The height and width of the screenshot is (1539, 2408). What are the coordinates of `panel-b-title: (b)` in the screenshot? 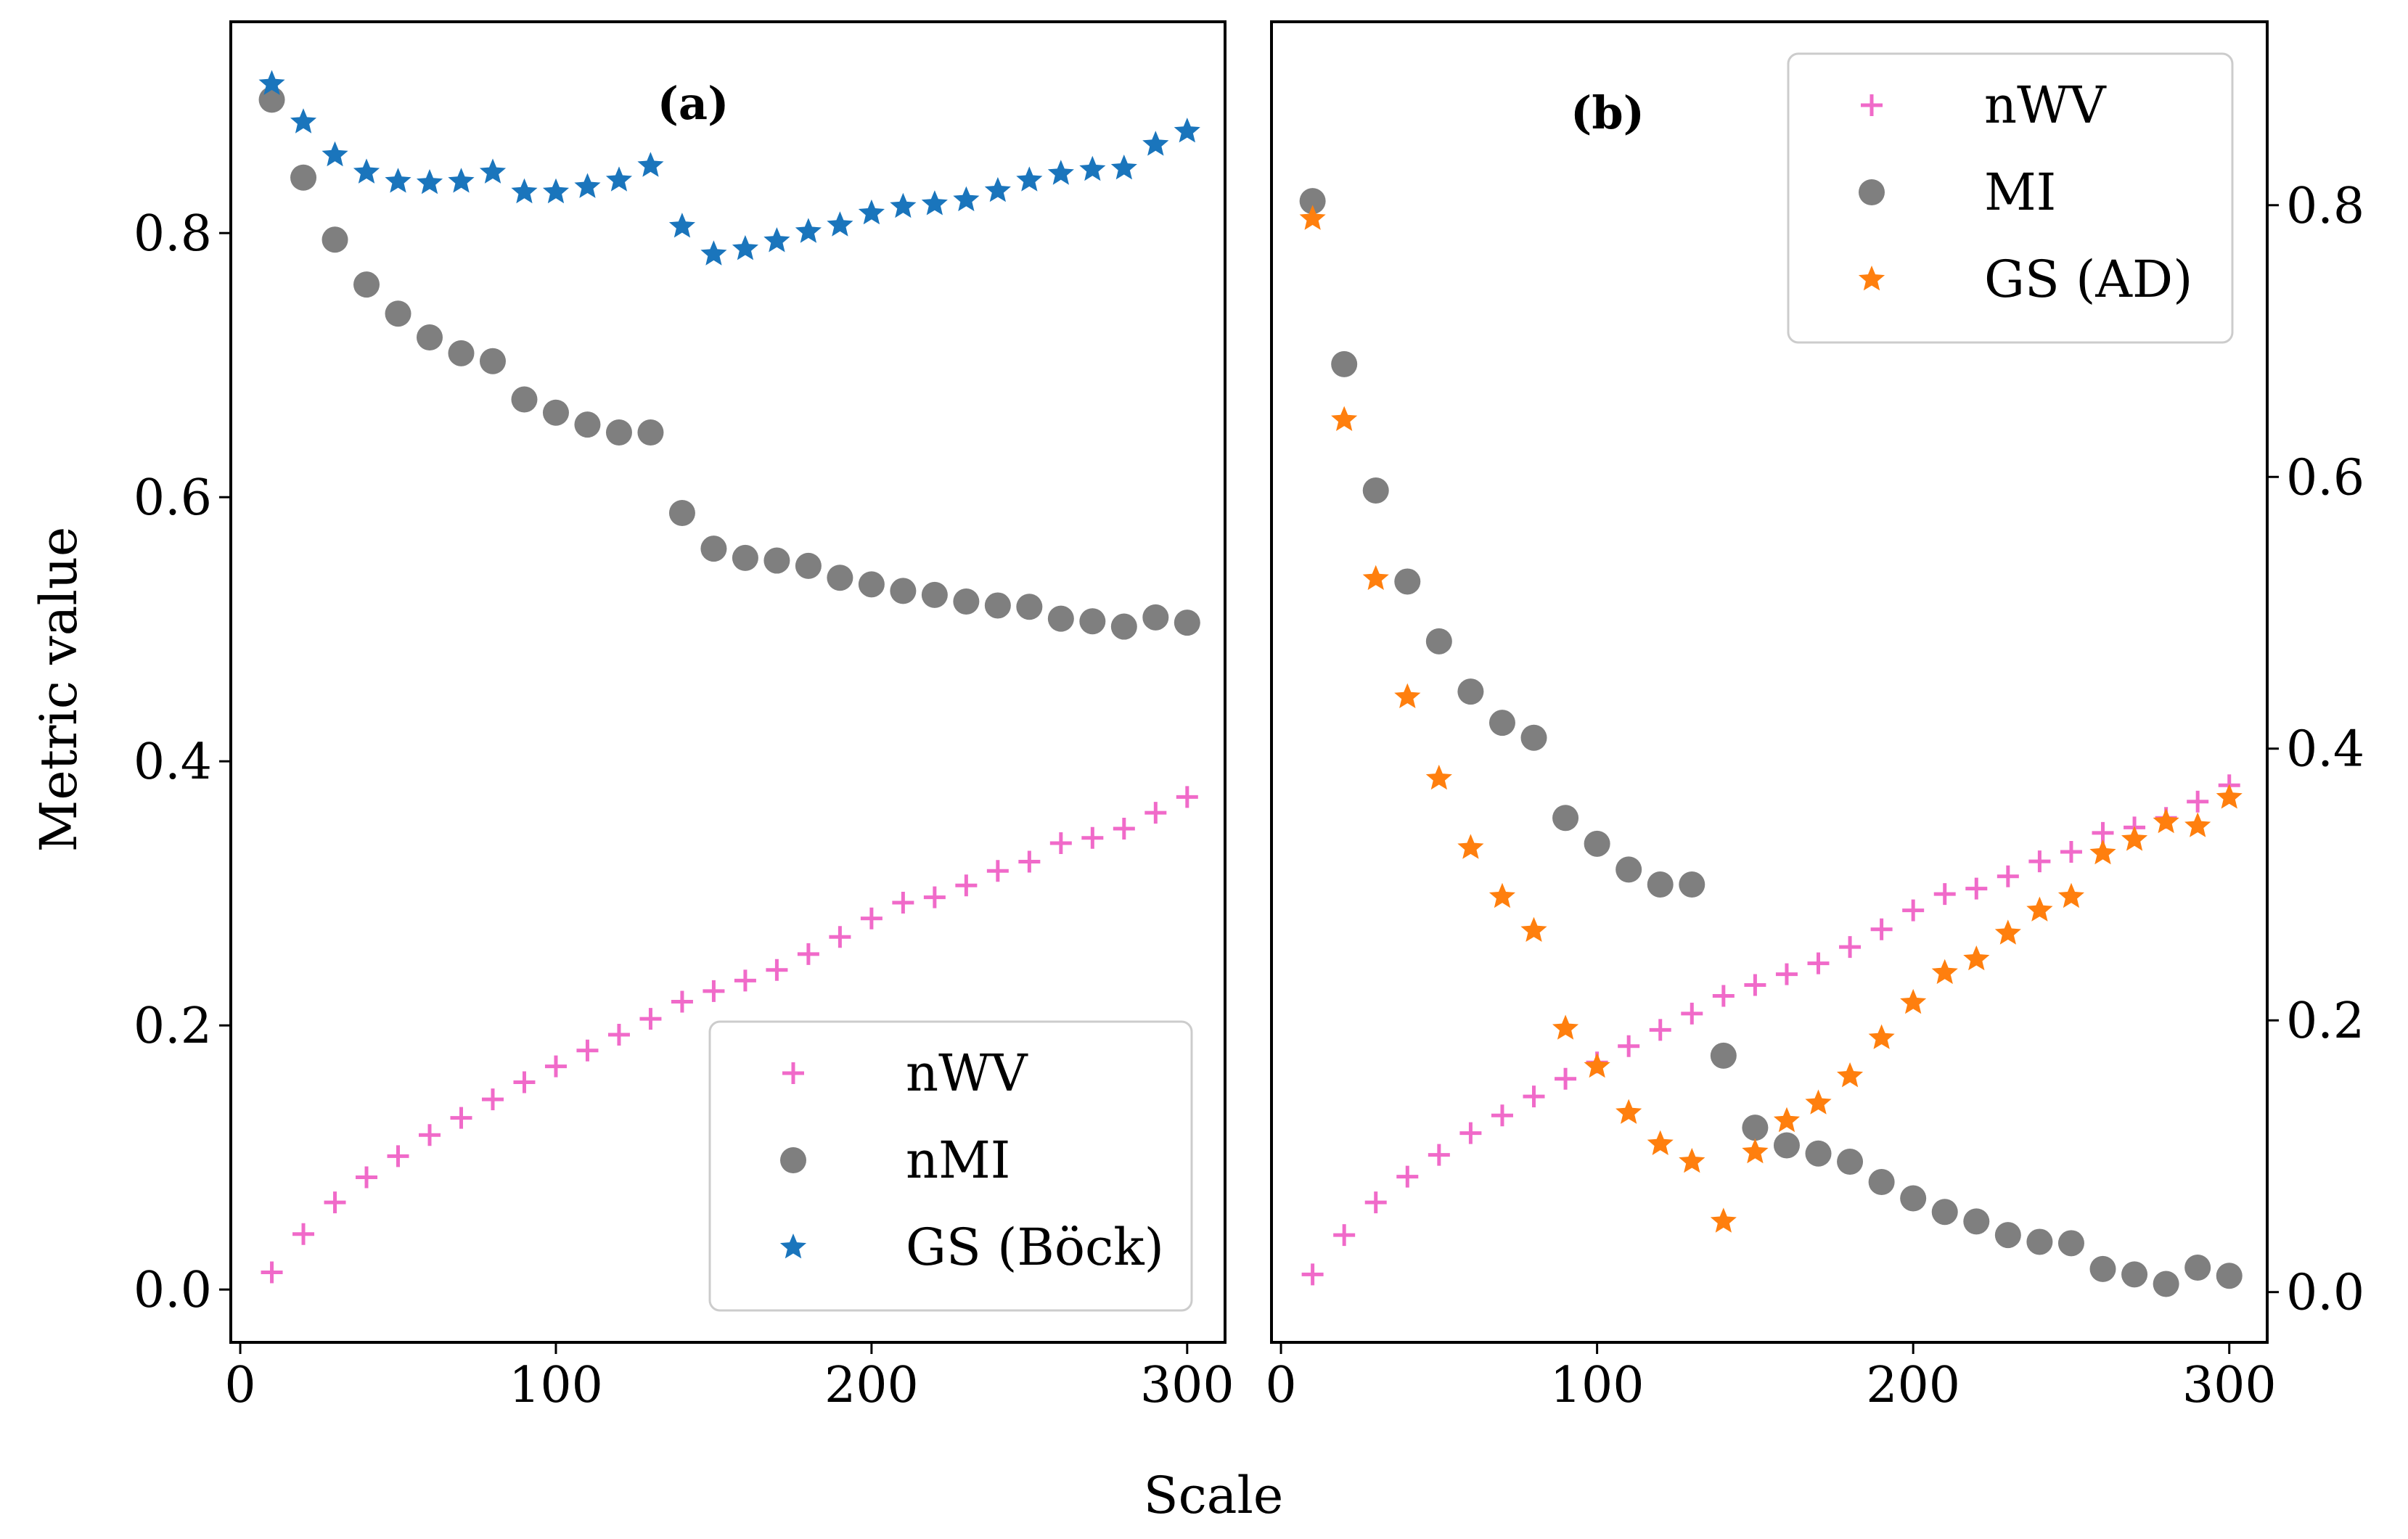 It's located at (1607, 112).